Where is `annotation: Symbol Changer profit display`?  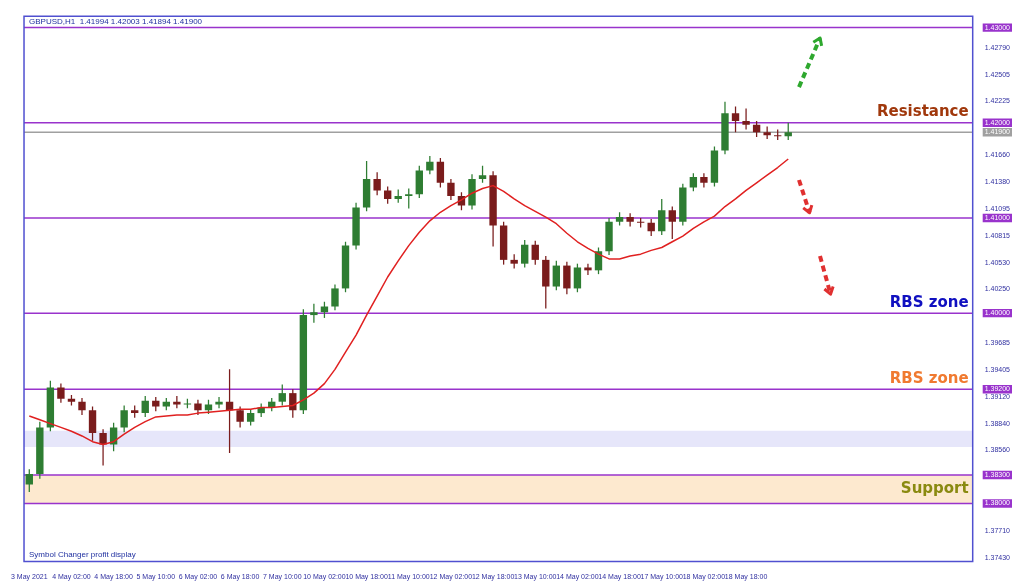
annotation: Symbol Changer profit display is located at coordinates (82, 554).